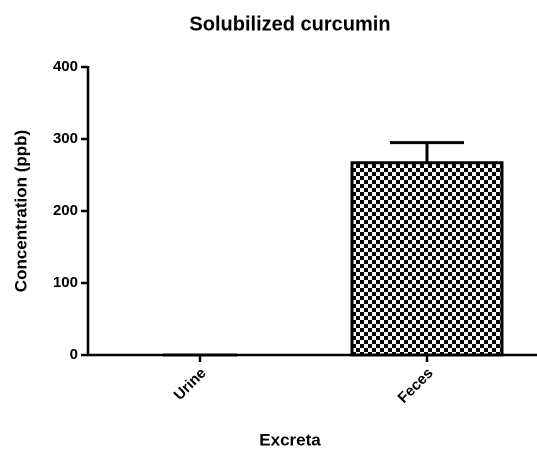 Image resolution: width=537 pixels, height=459 pixels. What do you see at coordinates (416, 386) in the screenshot?
I see `x-tick-label: Feces` at bounding box center [416, 386].